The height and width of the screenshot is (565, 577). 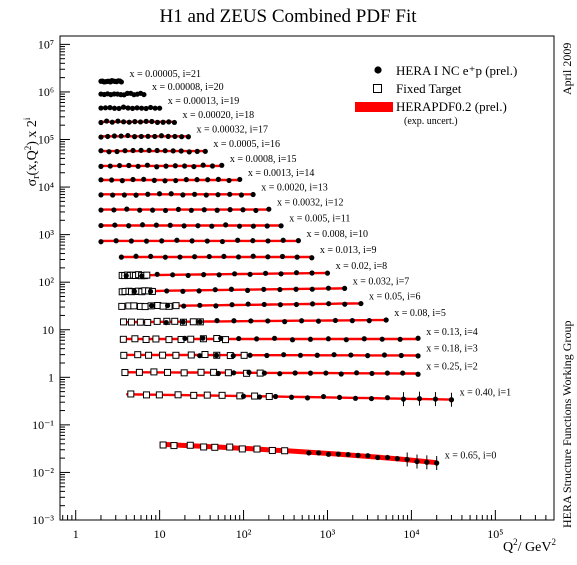 I want to click on legend-label-fixed: Fixed Target, so click(x=429, y=88).